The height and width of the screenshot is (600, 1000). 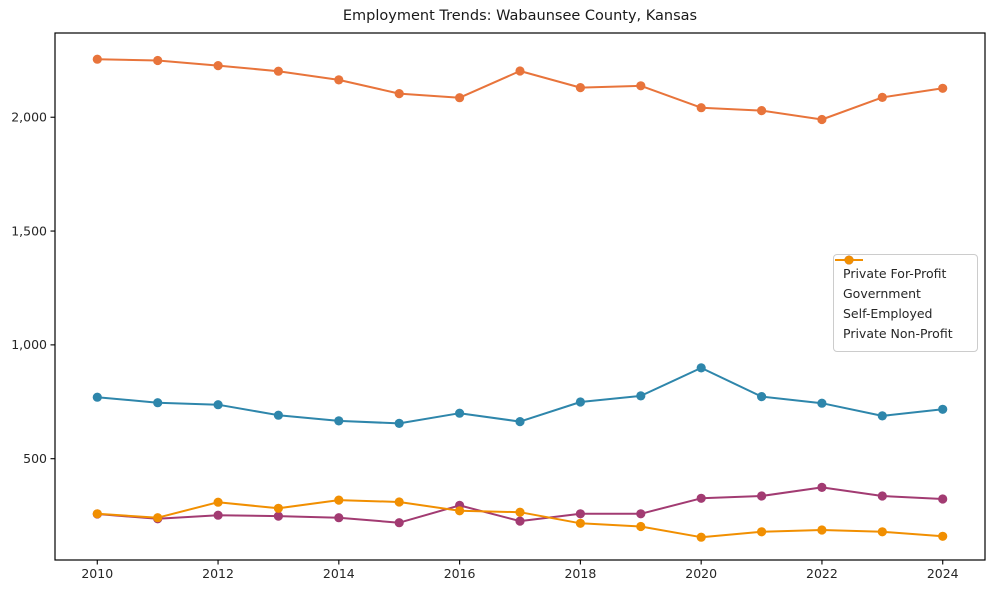 What do you see at coordinates (580, 573) in the screenshot?
I see `x-tick-label: 2018` at bounding box center [580, 573].